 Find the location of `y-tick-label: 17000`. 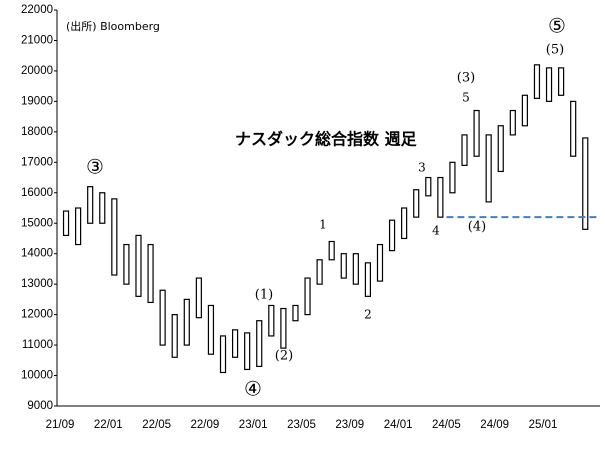

y-tick-label: 17000 is located at coordinates (37, 162).